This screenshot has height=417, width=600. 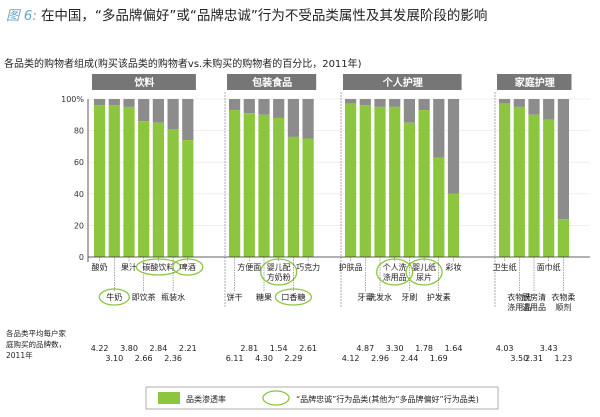 What do you see at coordinates (36, 344) in the screenshot?
I see `avg-brands-label: 庭购买的品牌数，` at bounding box center [36, 344].